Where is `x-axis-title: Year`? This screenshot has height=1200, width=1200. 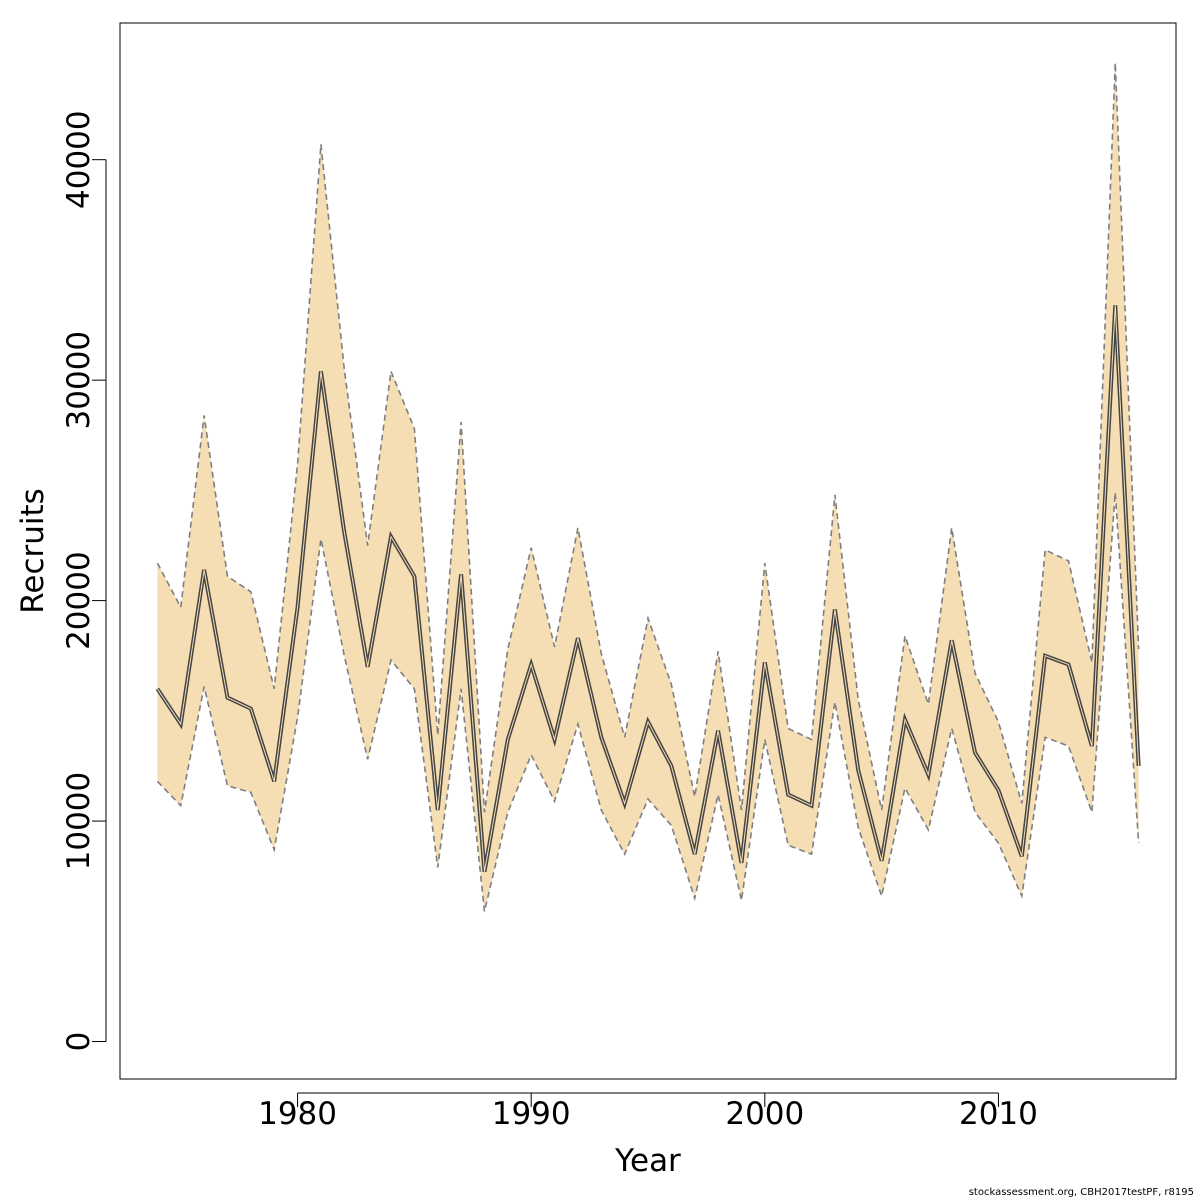 x-axis-title: Year is located at coordinates (647, 1161).